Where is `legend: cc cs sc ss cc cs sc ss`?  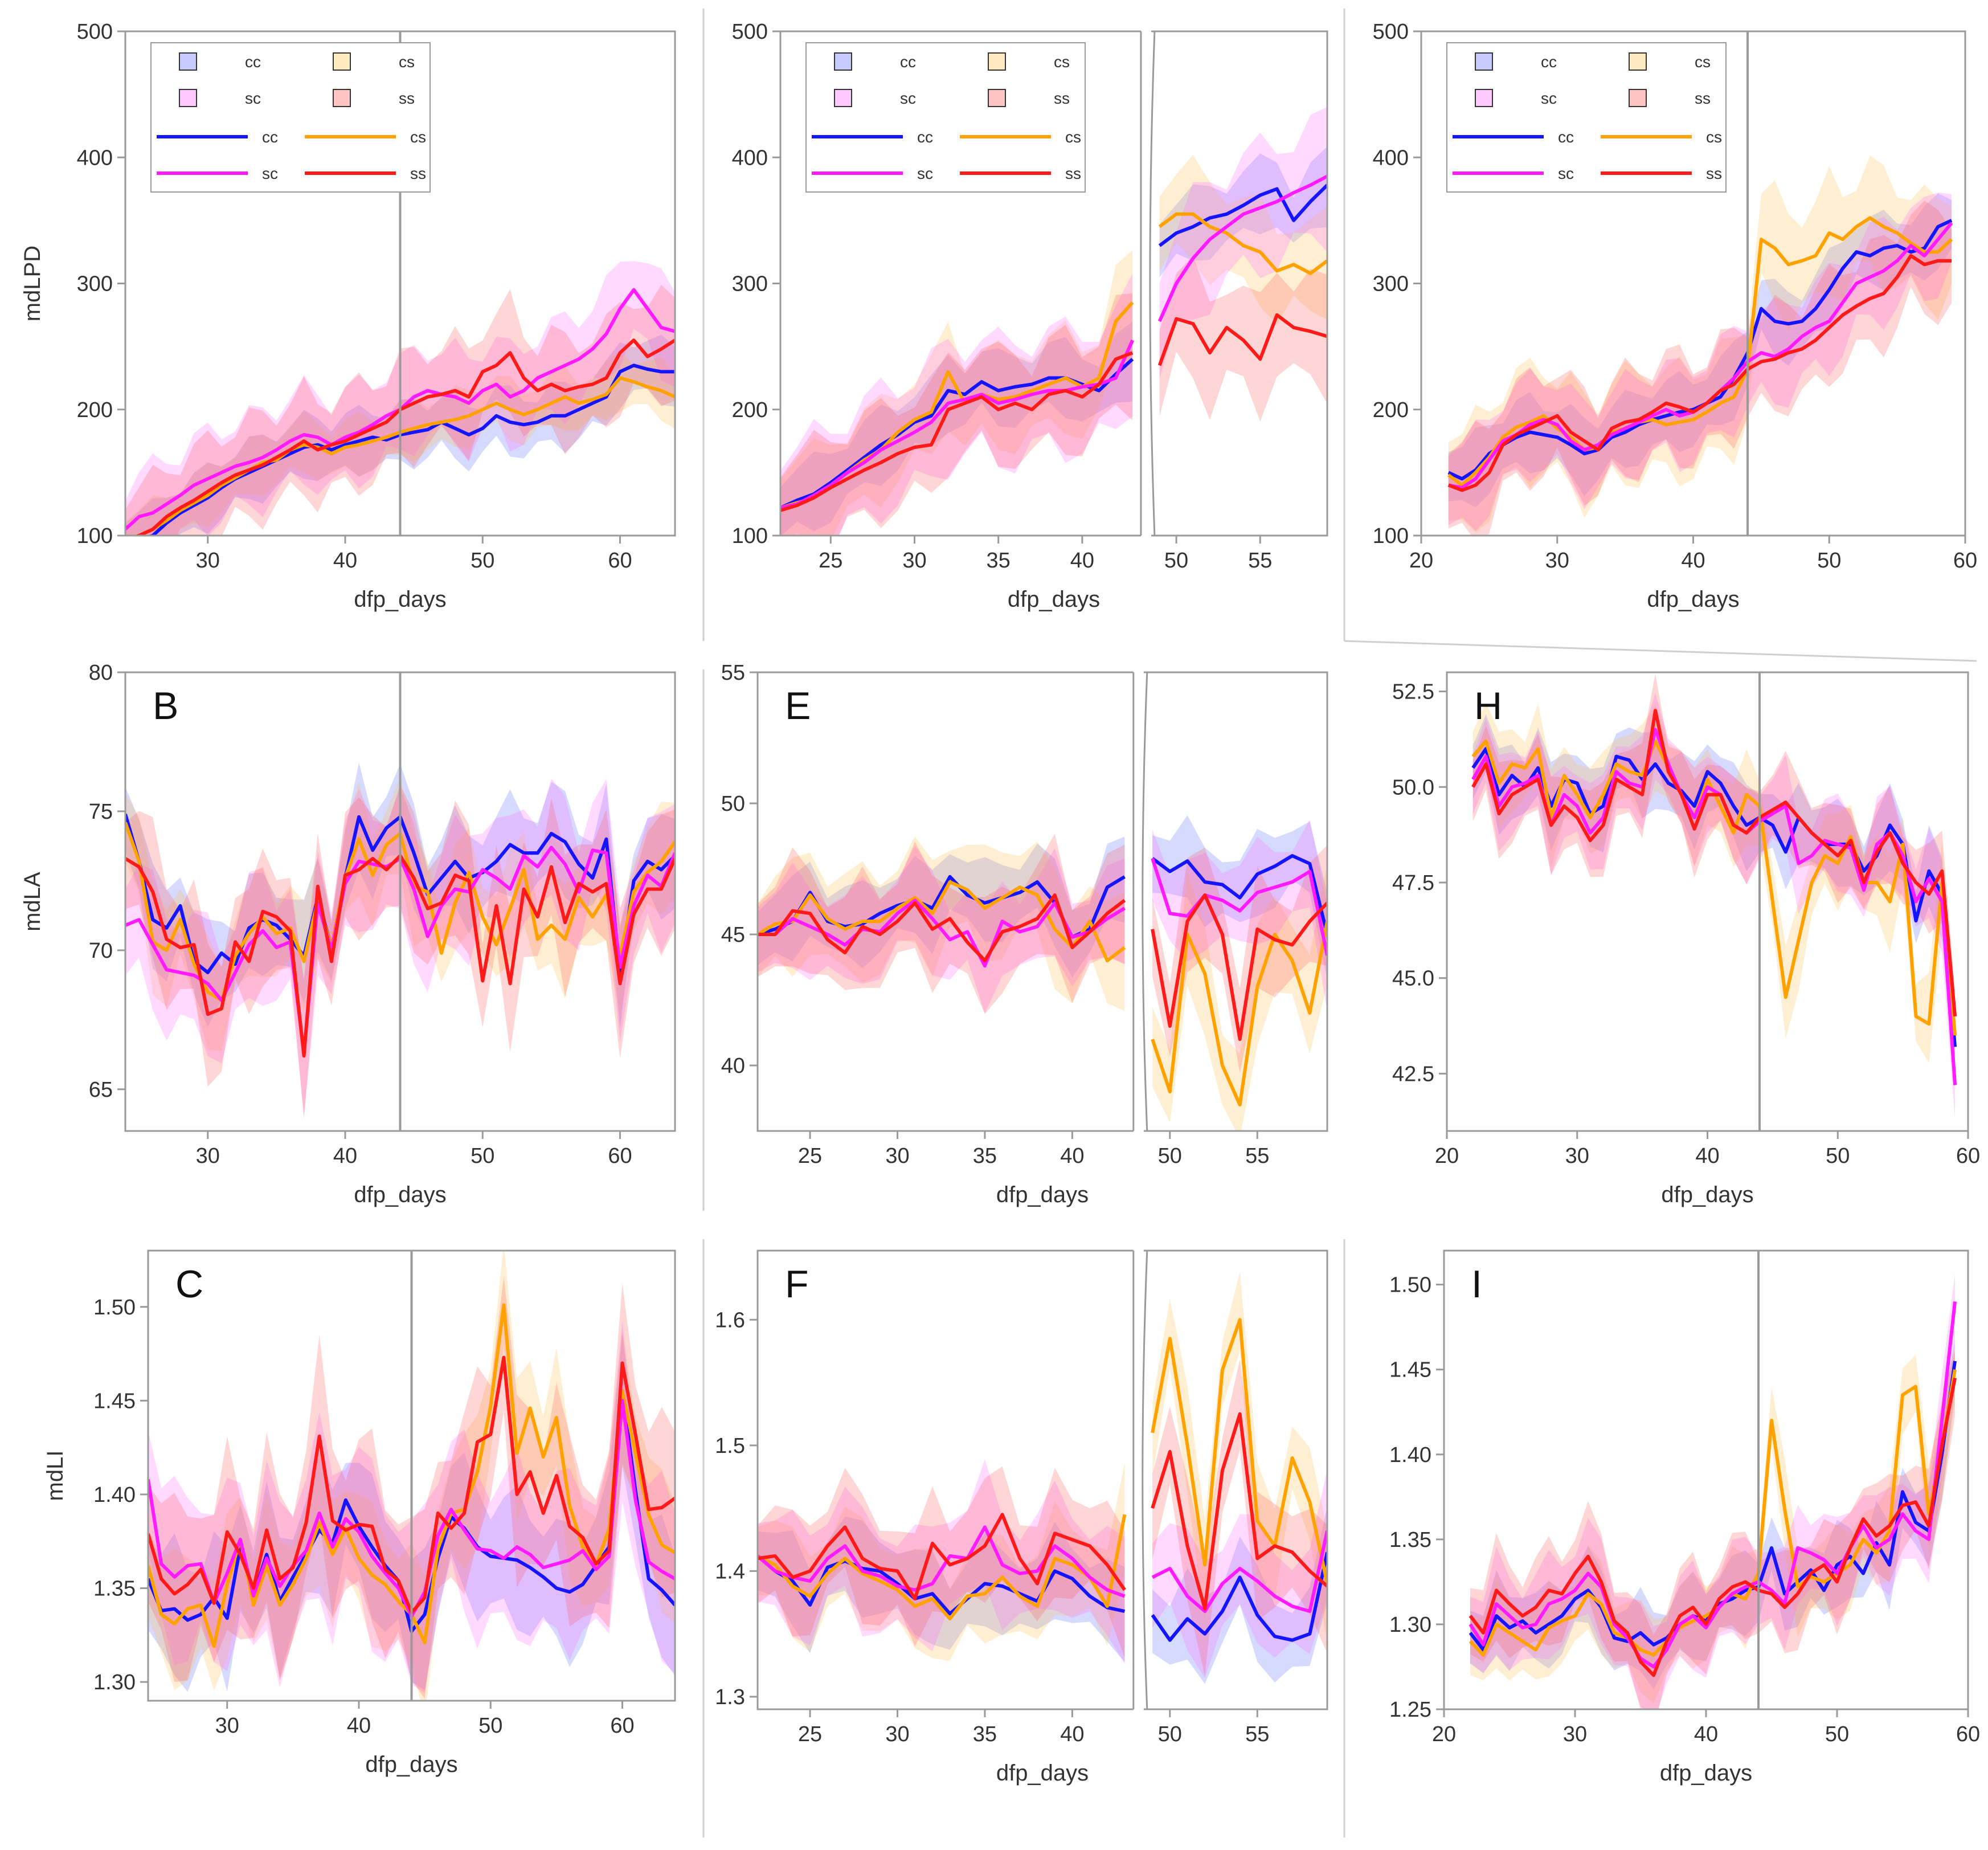 legend: cc cs sc ss cc cs sc ss is located at coordinates (290, 117).